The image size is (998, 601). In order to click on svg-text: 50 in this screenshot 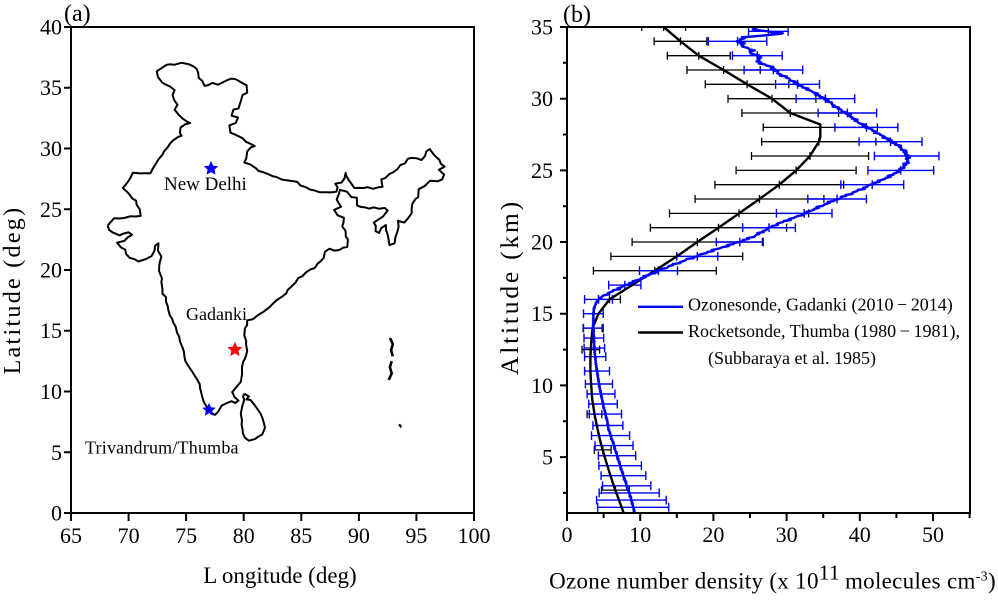, I will do `click(933, 534)`.